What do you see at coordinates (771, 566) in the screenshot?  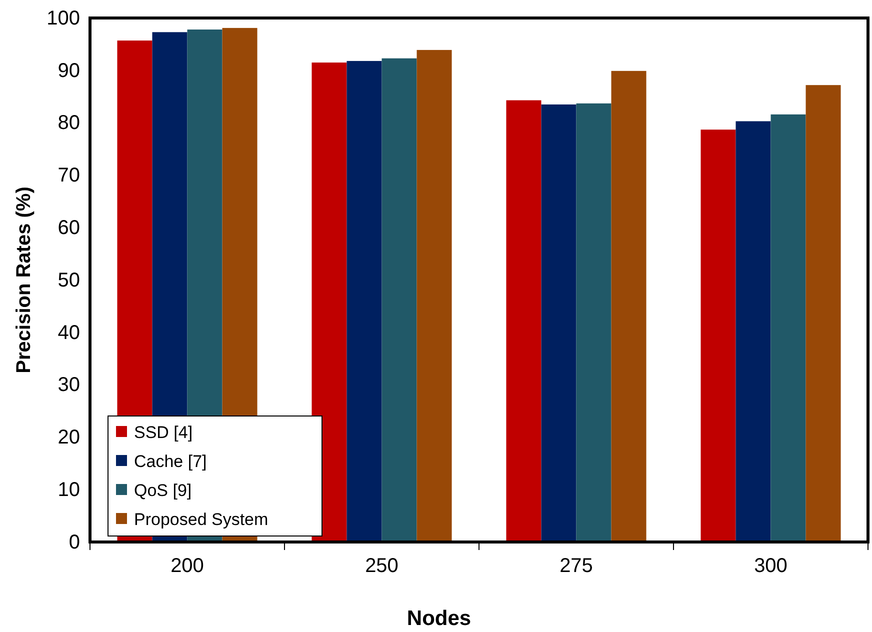 I see `x-tick-label: 300` at bounding box center [771, 566].